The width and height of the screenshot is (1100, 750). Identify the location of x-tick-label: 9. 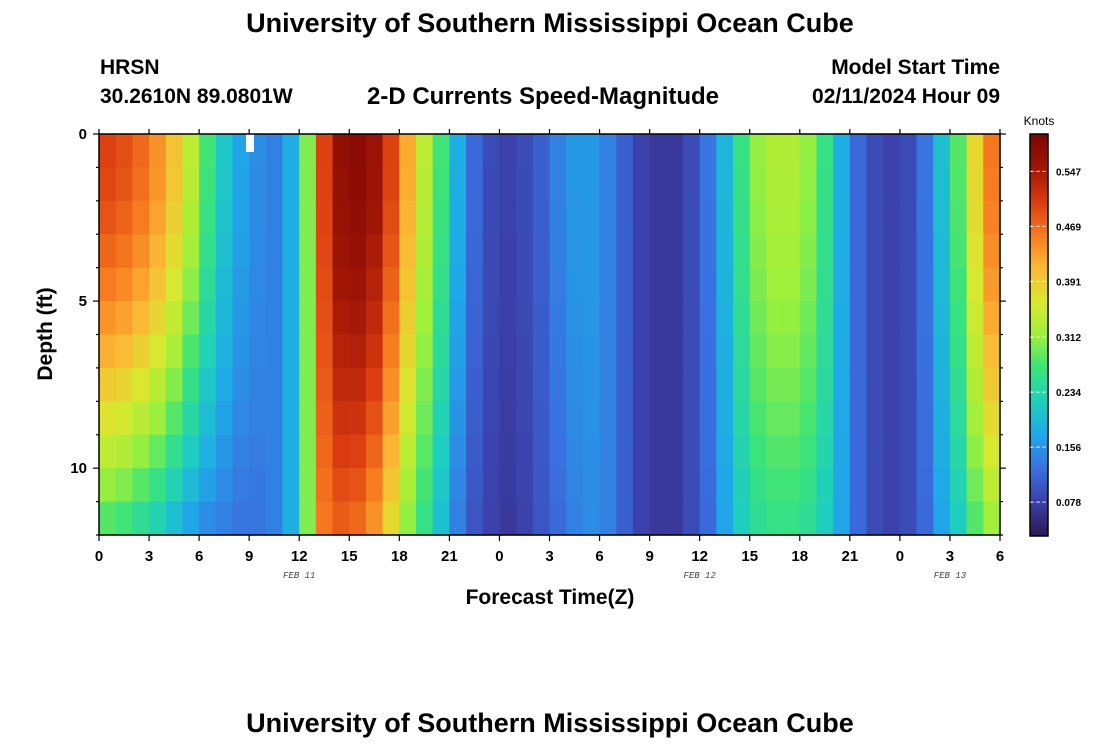
(649, 556).